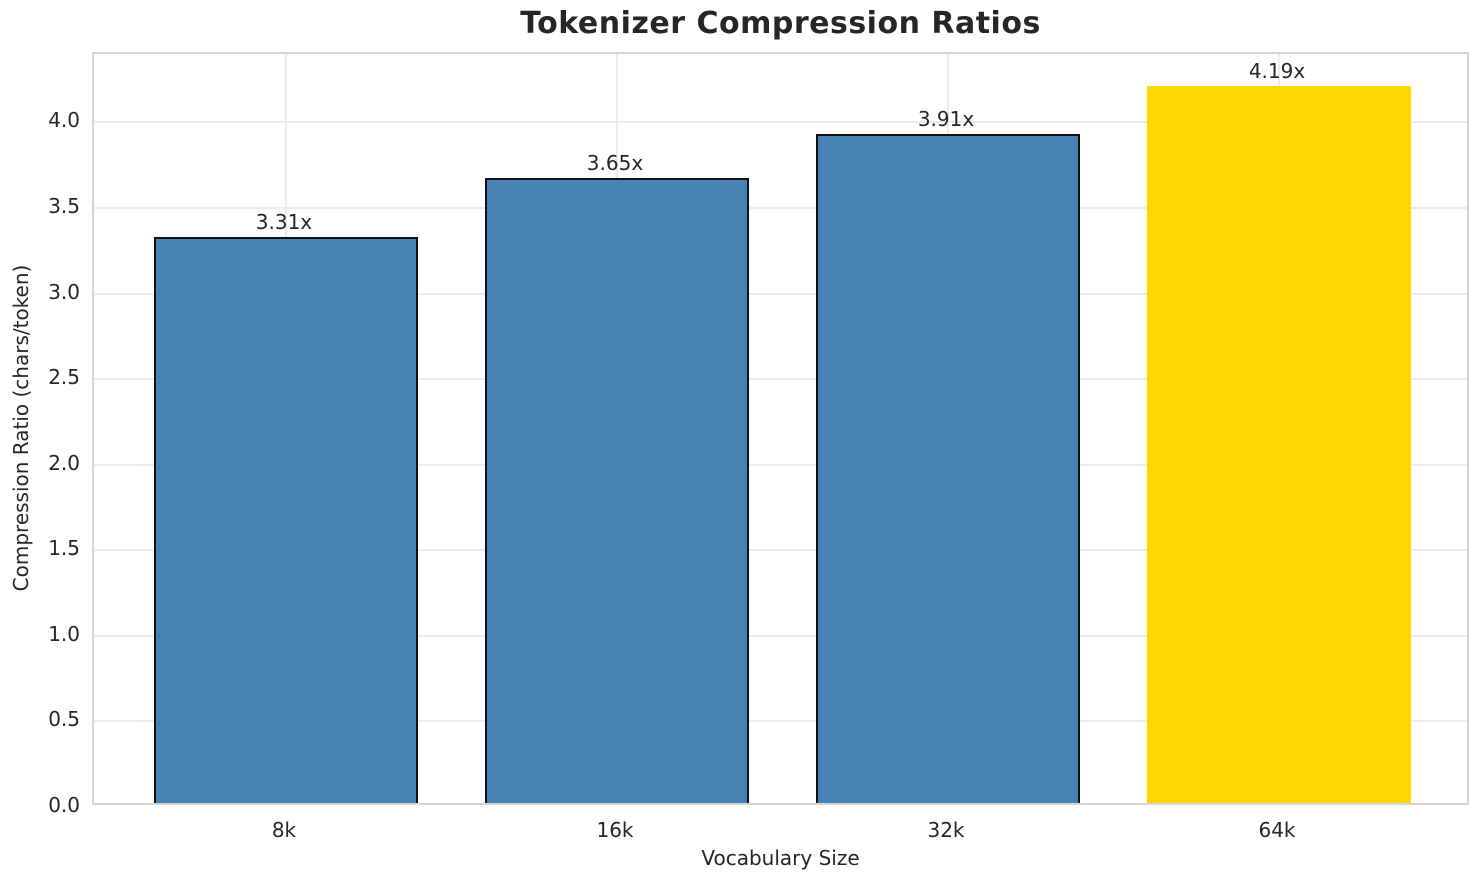  Describe the element at coordinates (64, 291) in the screenshot. I see `y-tick-label: 3.0` at that location.